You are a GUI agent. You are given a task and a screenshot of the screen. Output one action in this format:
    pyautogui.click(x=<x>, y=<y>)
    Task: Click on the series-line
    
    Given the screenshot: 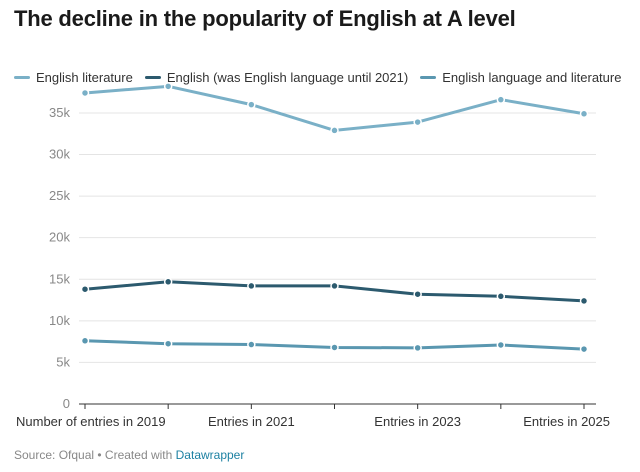 What is the action you would take?
    pyautogui.click(x=334, y=108)
    